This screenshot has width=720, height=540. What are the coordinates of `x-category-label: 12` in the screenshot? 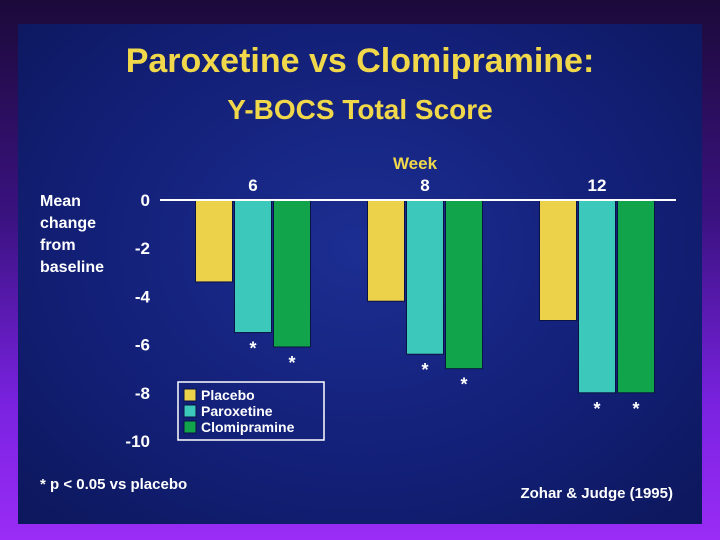 It's located at (597, 185).